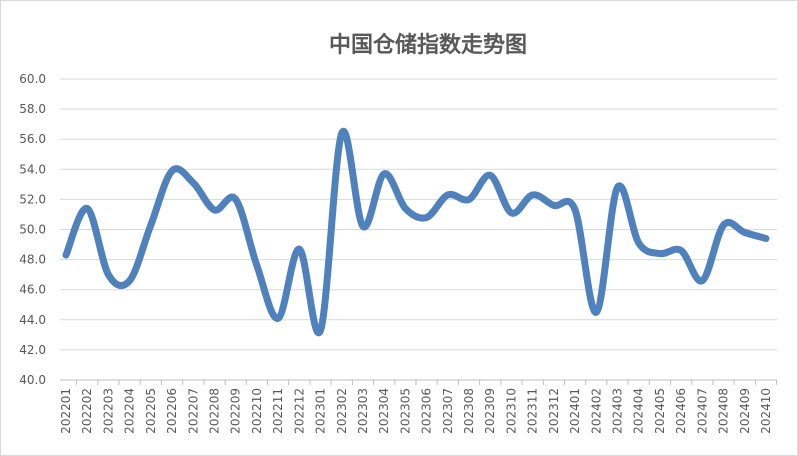 This screenshot has height=456, width=798. I want to click on x-tick-label: 202308, so click(469, 411).